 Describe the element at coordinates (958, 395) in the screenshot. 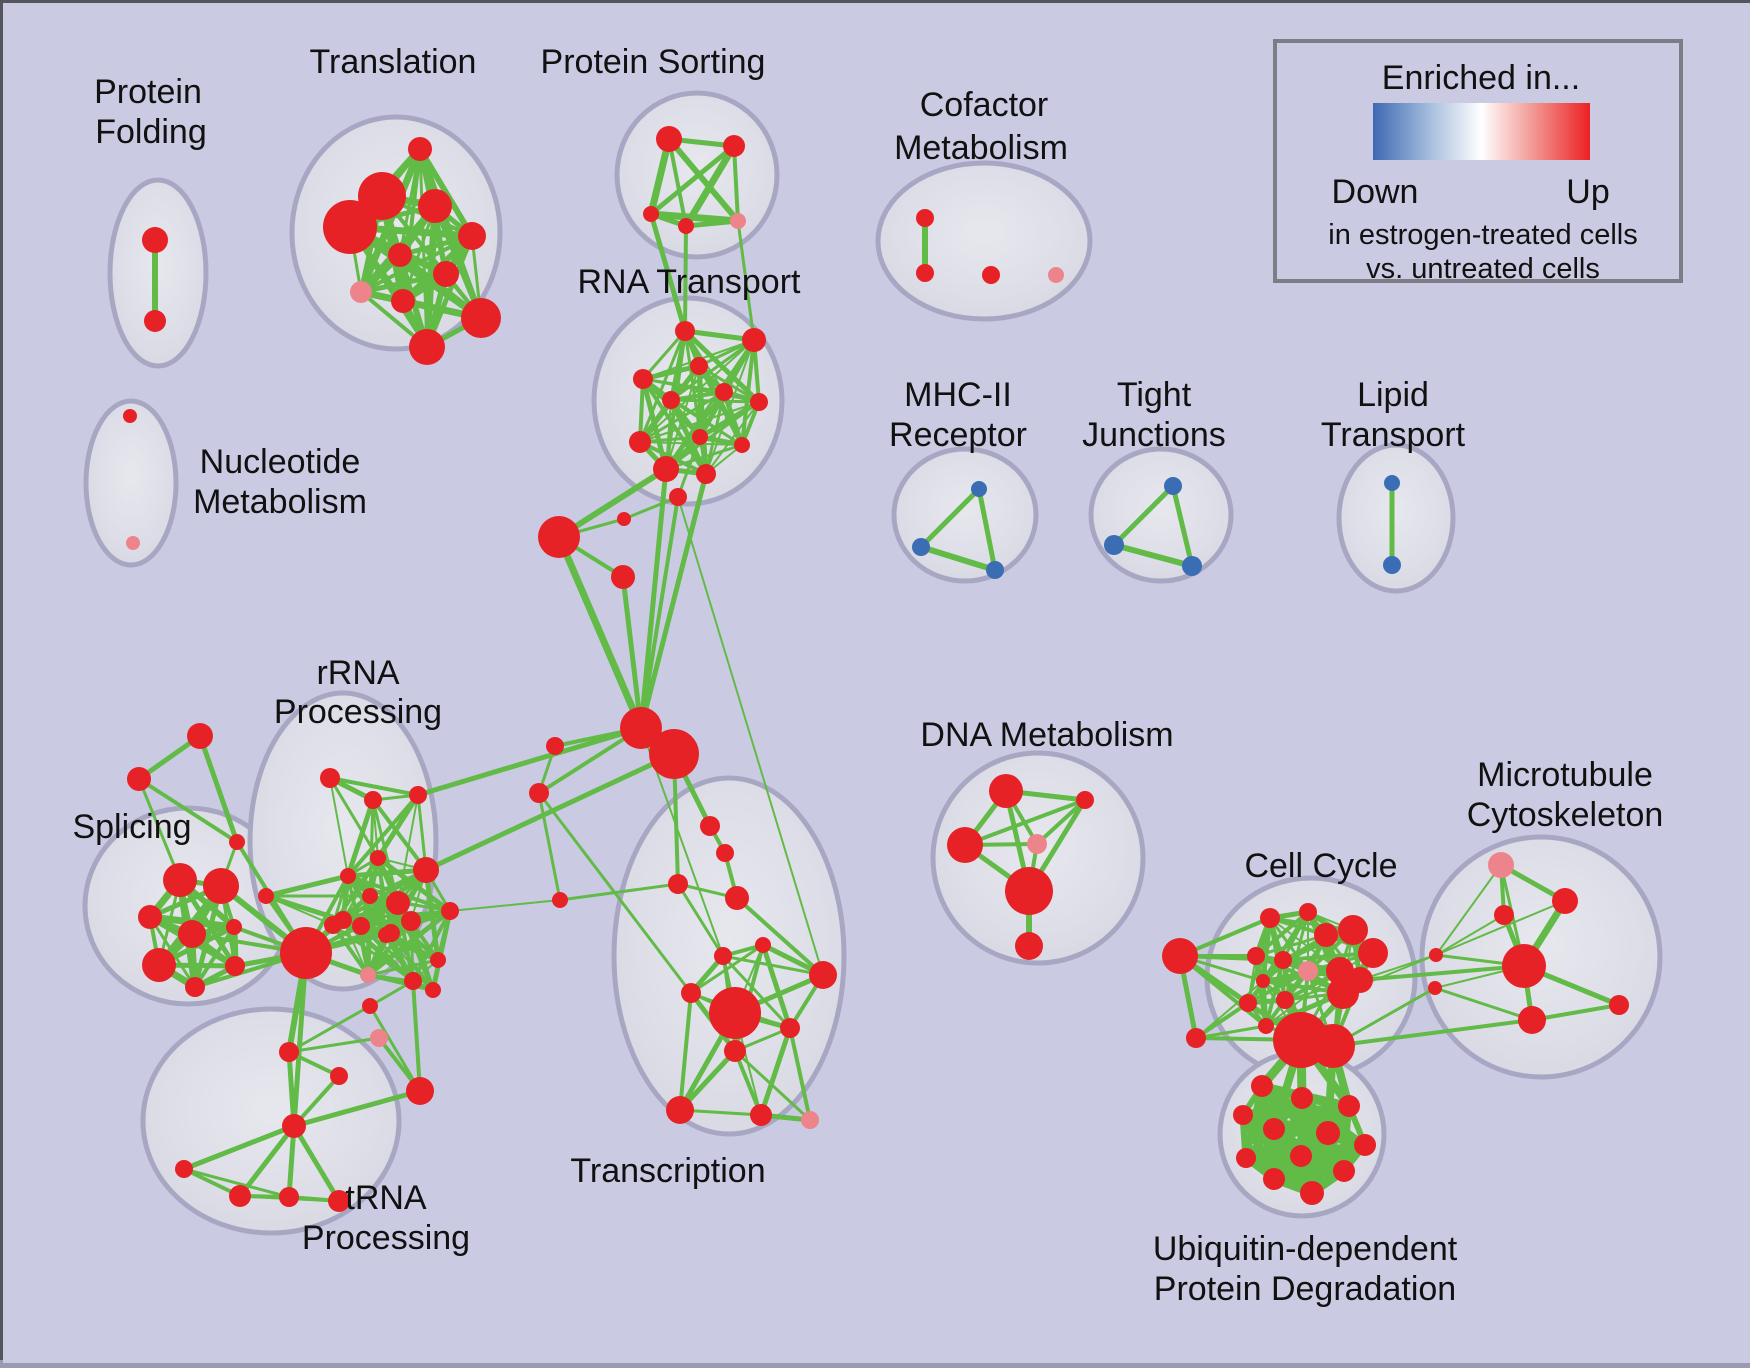

I see `mhc-ii-receptor-label: MHC-II` at that location.